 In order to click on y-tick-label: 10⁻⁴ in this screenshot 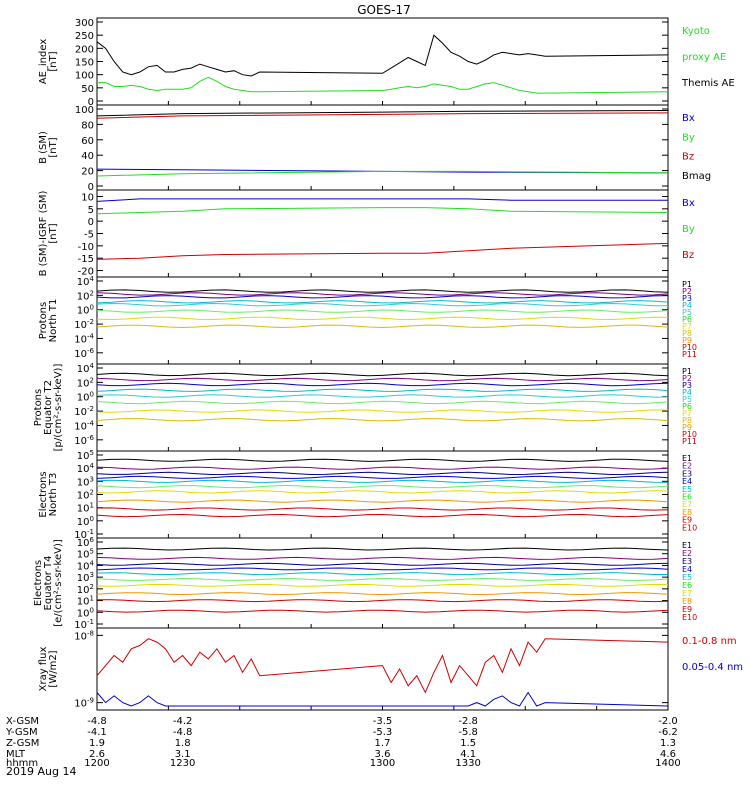, I will do `click(84, 338)`.